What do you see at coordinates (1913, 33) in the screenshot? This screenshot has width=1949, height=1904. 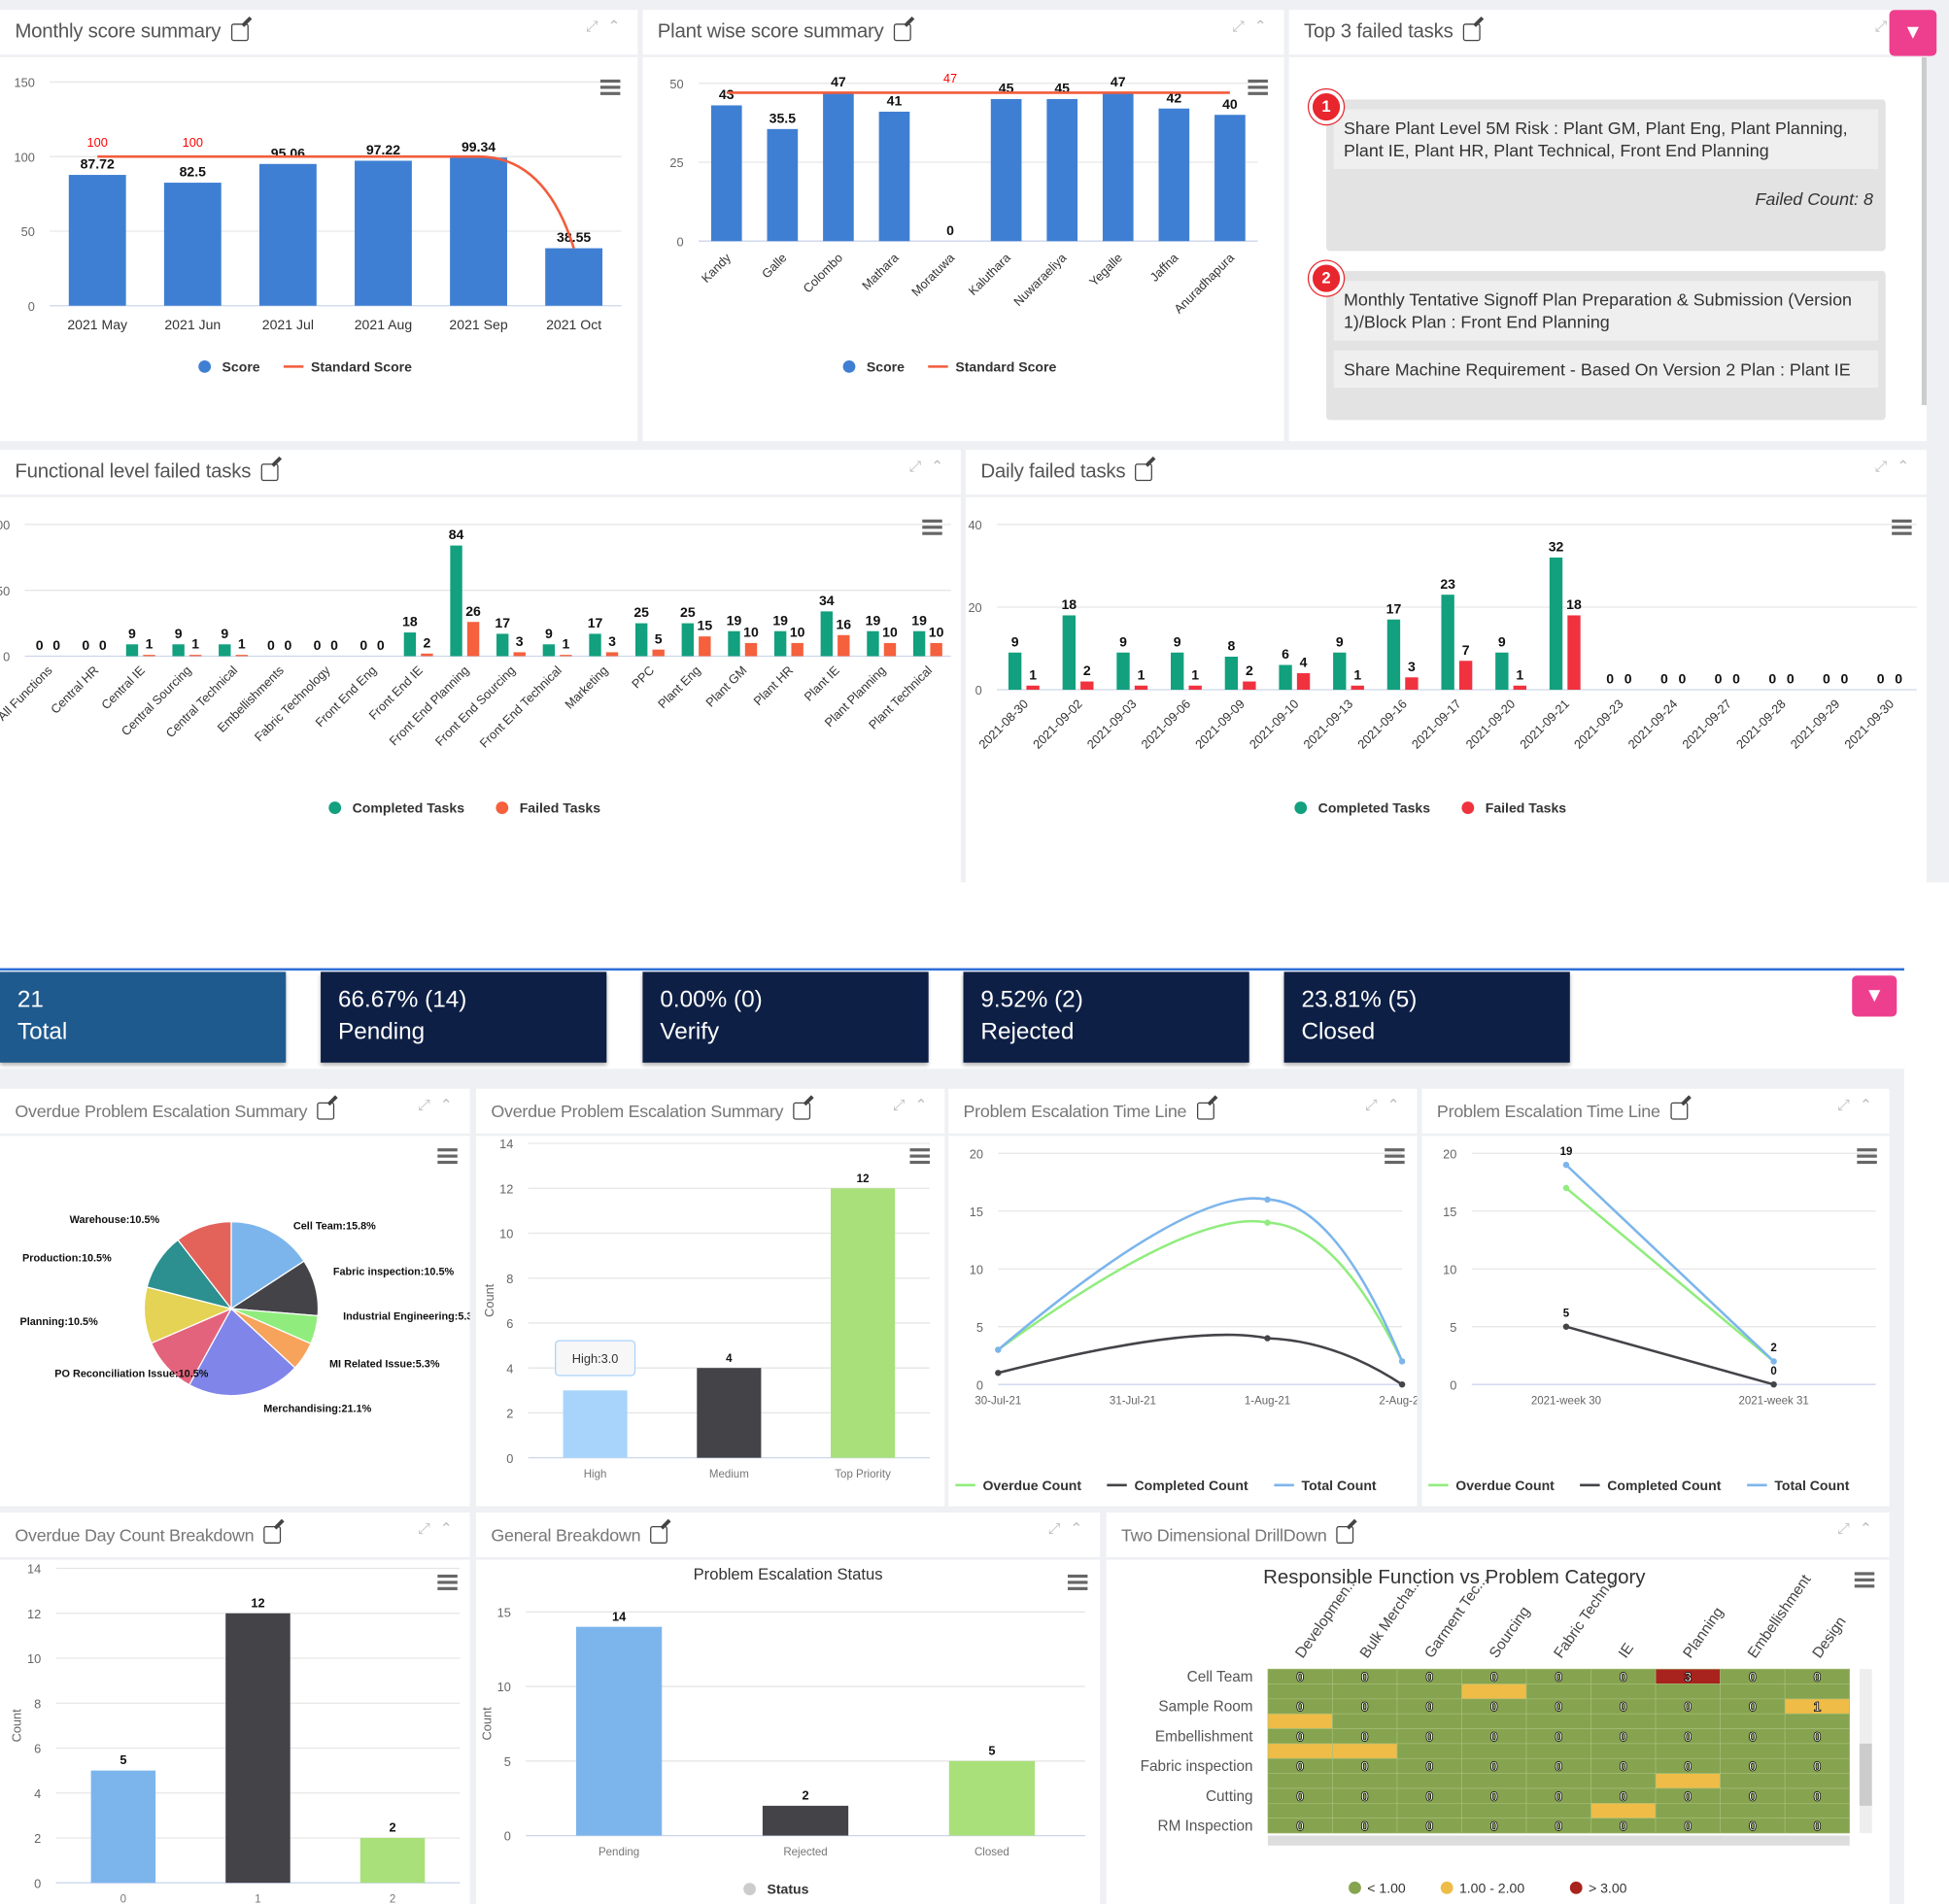 I see `filter-button: ▼` at bounding box center [1913, 33].